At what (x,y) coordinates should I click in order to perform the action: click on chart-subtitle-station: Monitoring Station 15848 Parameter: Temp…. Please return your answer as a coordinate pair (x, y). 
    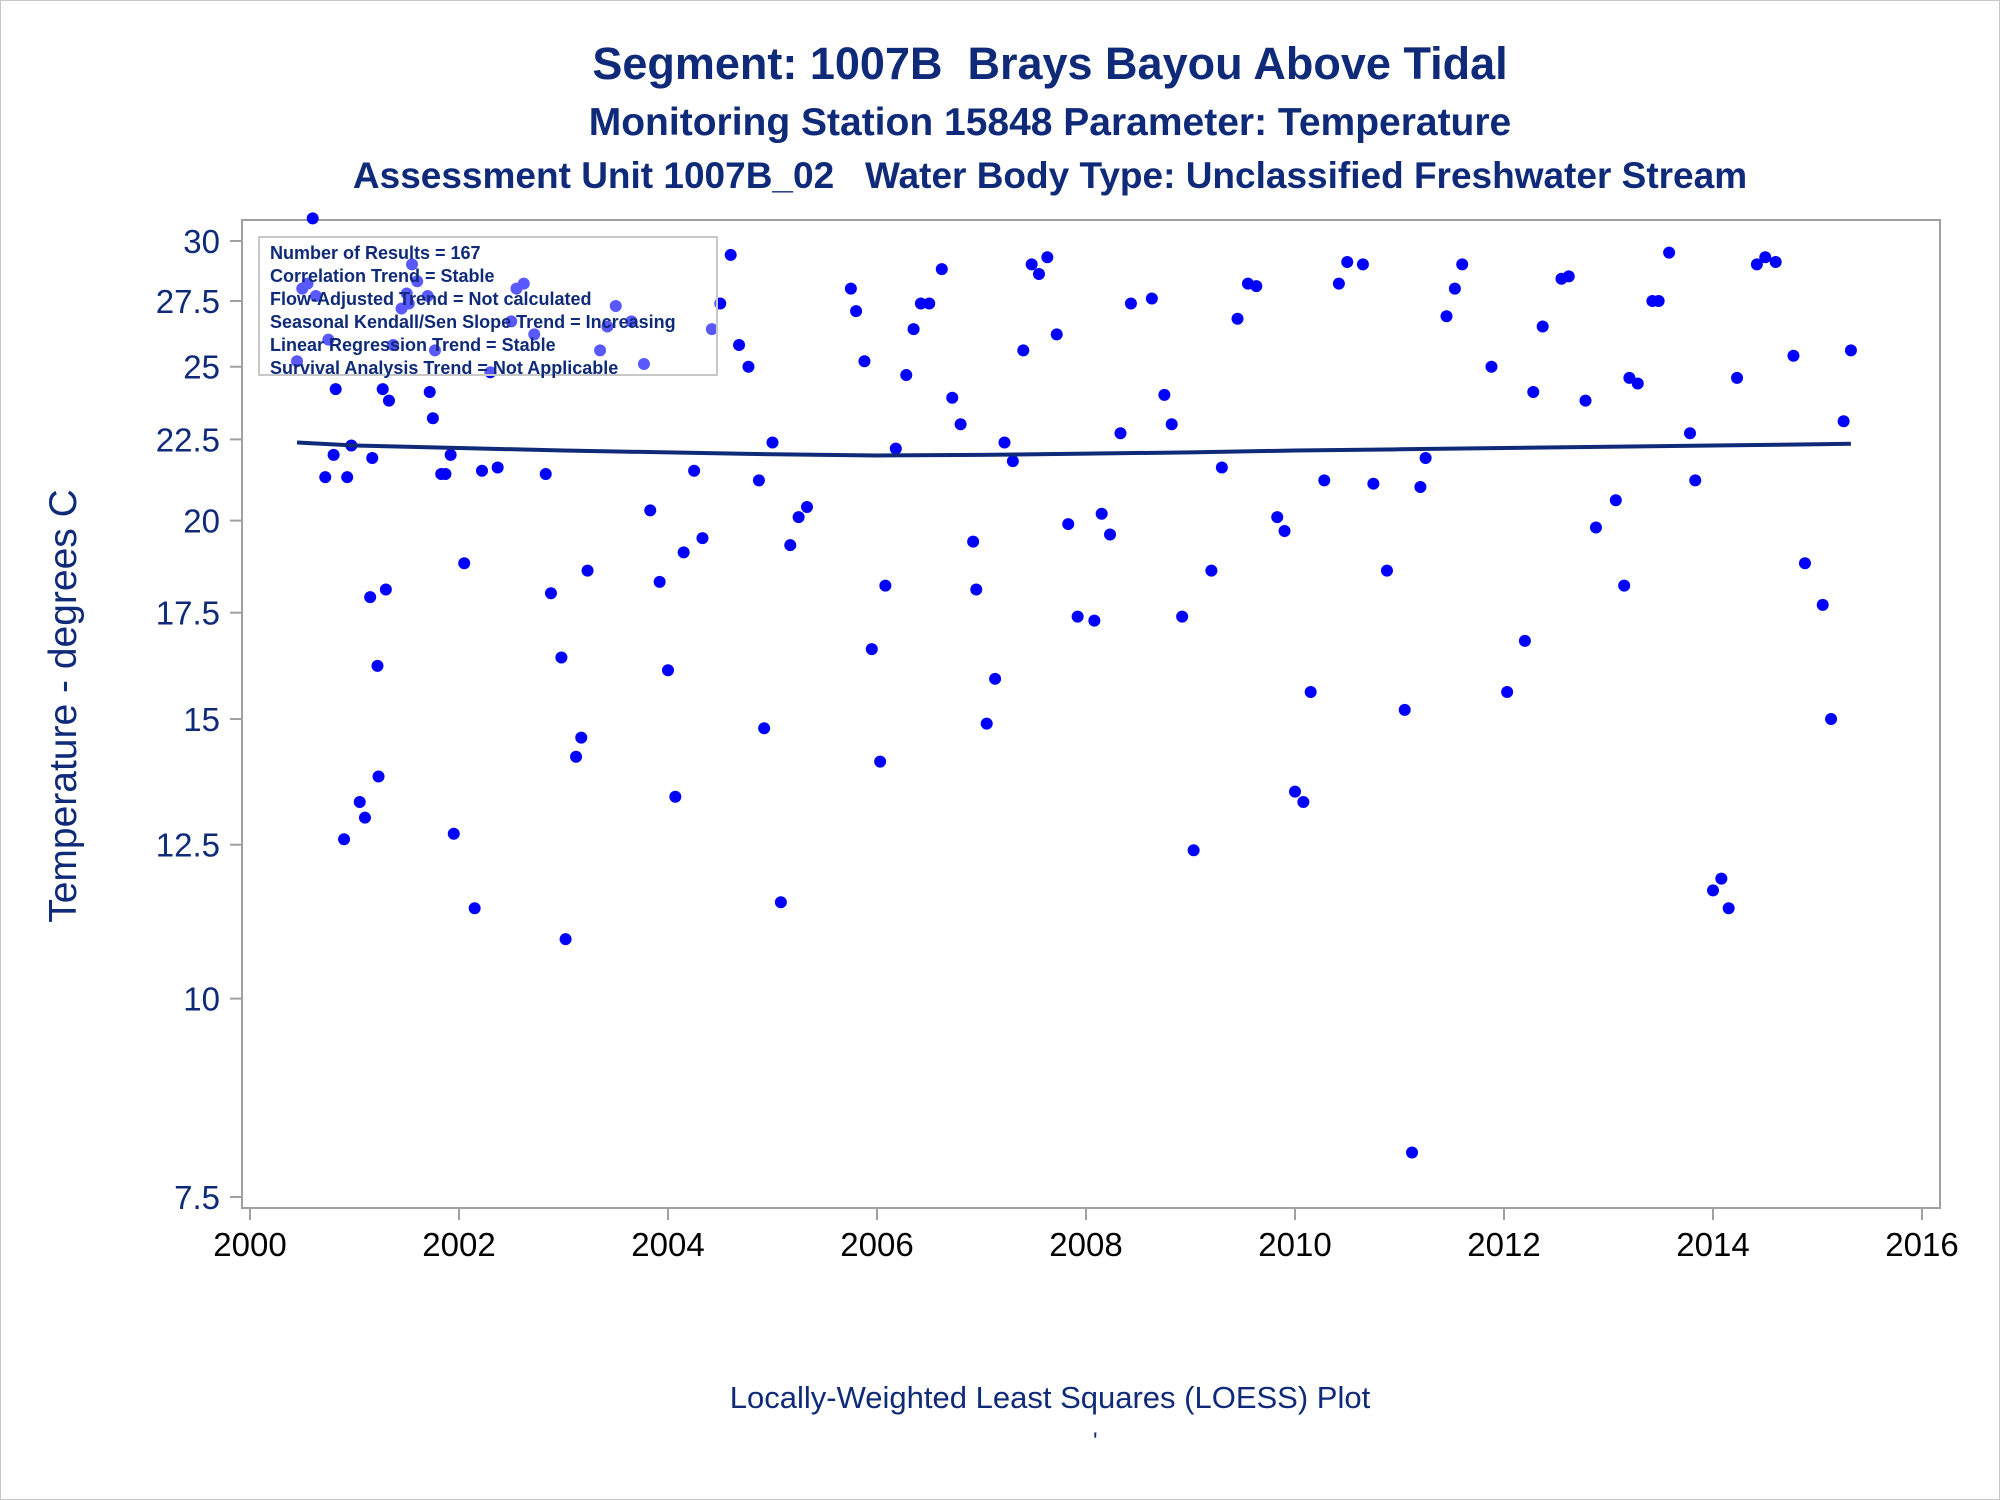
    Looking at the image, I should click on (1050, 122).